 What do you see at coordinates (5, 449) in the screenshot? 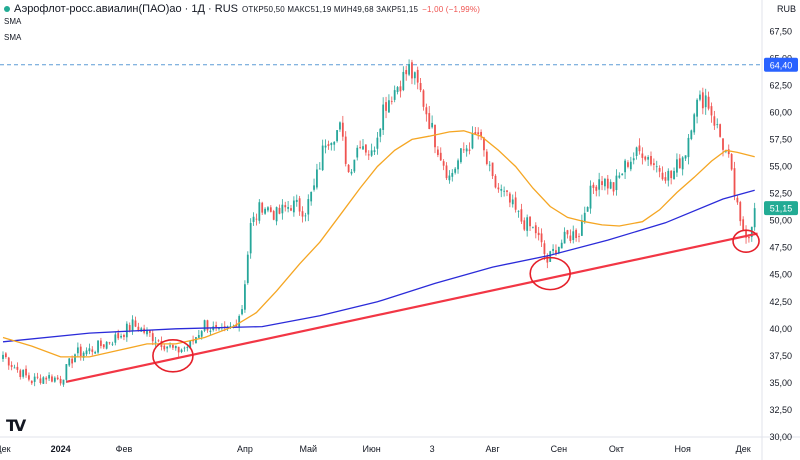
I see `x-tick-label: Дек` at bounding box center [5, 449].